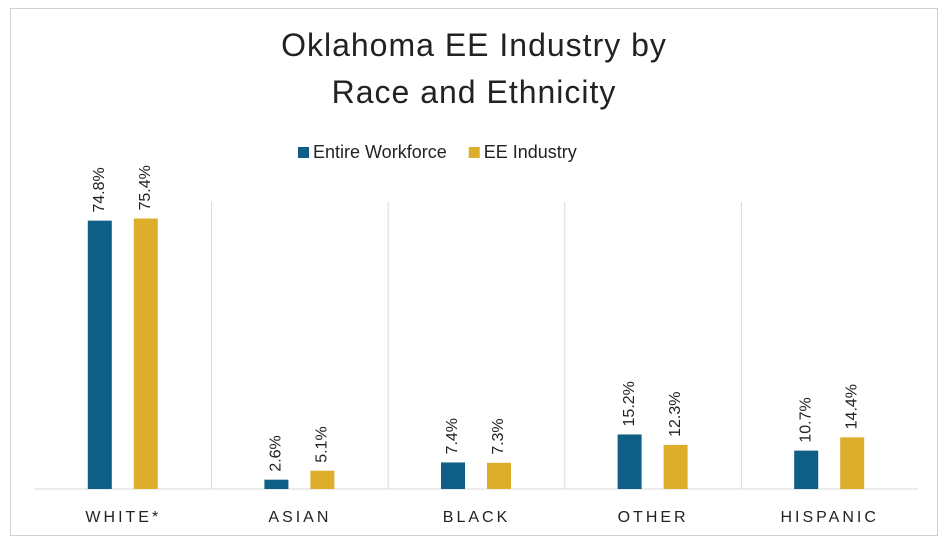 This screenshot has height=545, width=948. Describe the element at coordinates (123, 517) in the screenshot. I see `x-tick-label: WHITE*` at that location.